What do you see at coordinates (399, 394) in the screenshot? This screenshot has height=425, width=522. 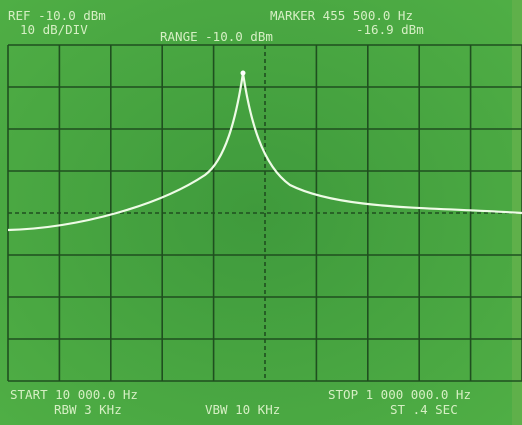 I see `stop-frequency: STOP 1 000 000.0 Hz` at bounding box center [399, 394].